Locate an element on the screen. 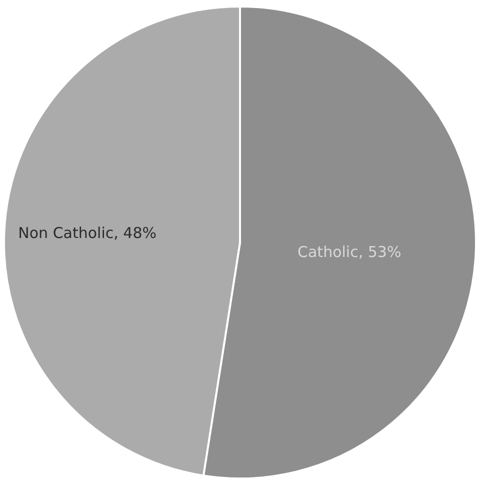 The image size is (480, 485). data-label: , 53% is located at coordinates (380, 252).